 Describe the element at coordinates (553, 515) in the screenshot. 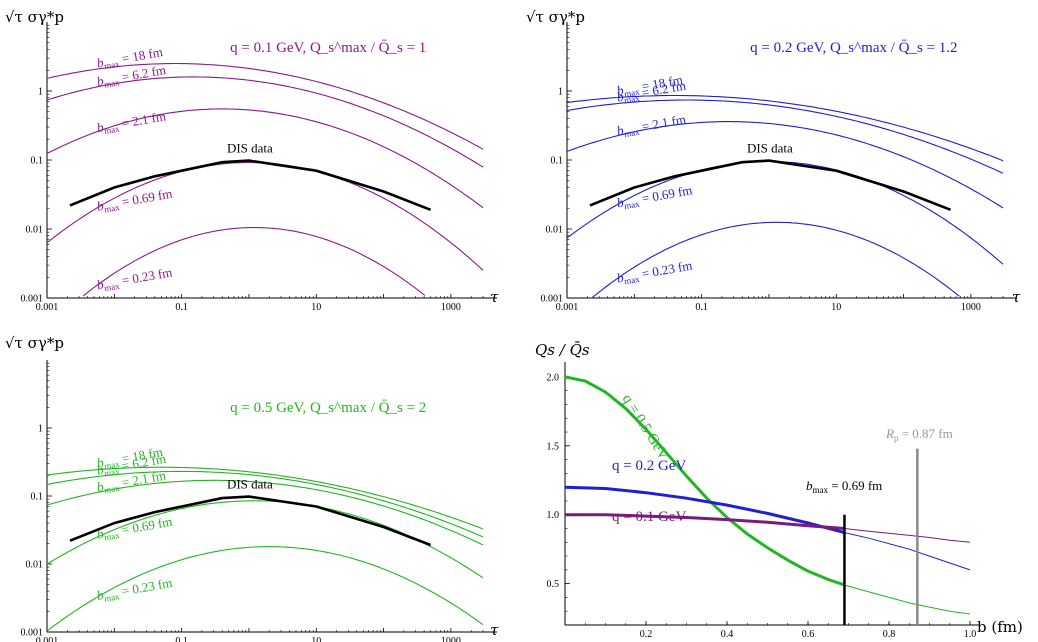

I see `y-tick-label: 1.0` at that location.